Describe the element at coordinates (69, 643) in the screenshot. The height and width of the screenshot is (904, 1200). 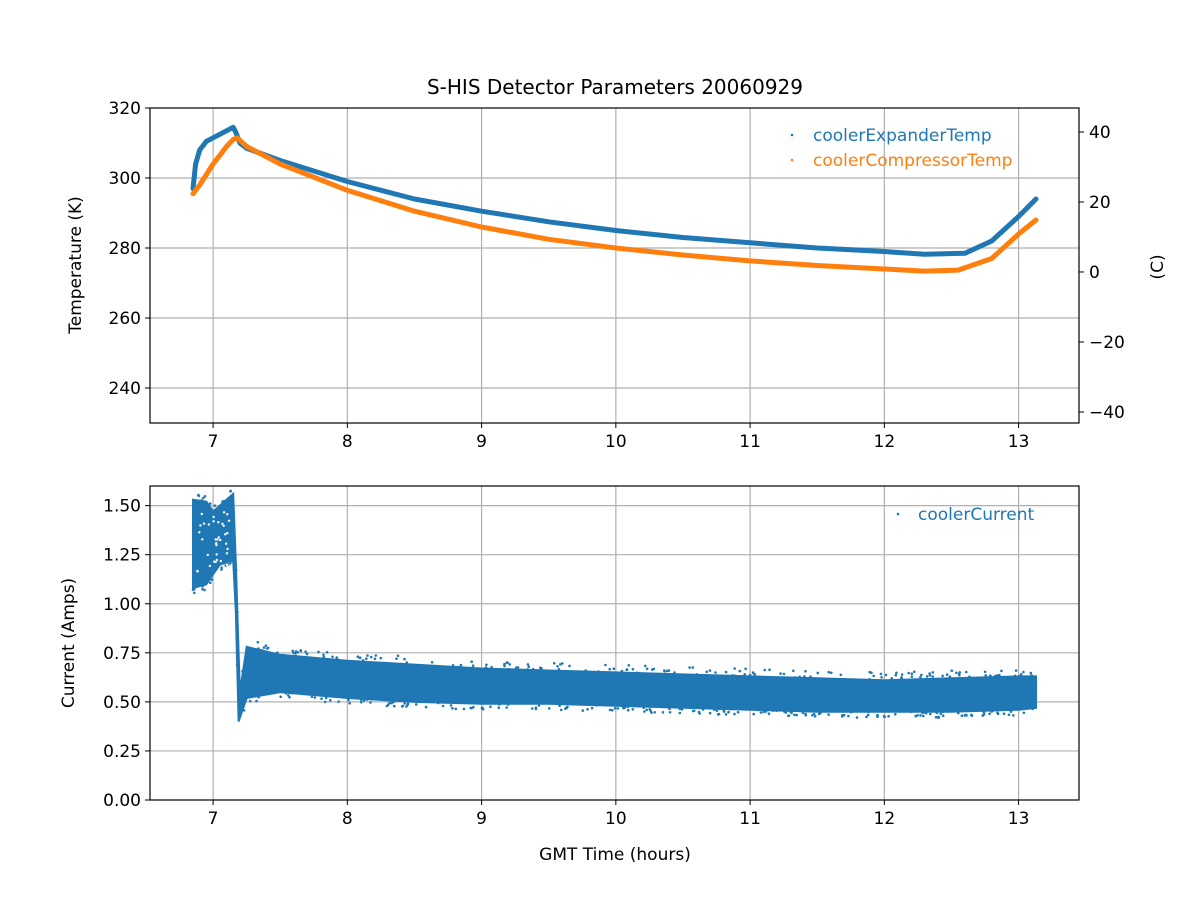
I see `y-axis-label: Current (Amps)` at that location.